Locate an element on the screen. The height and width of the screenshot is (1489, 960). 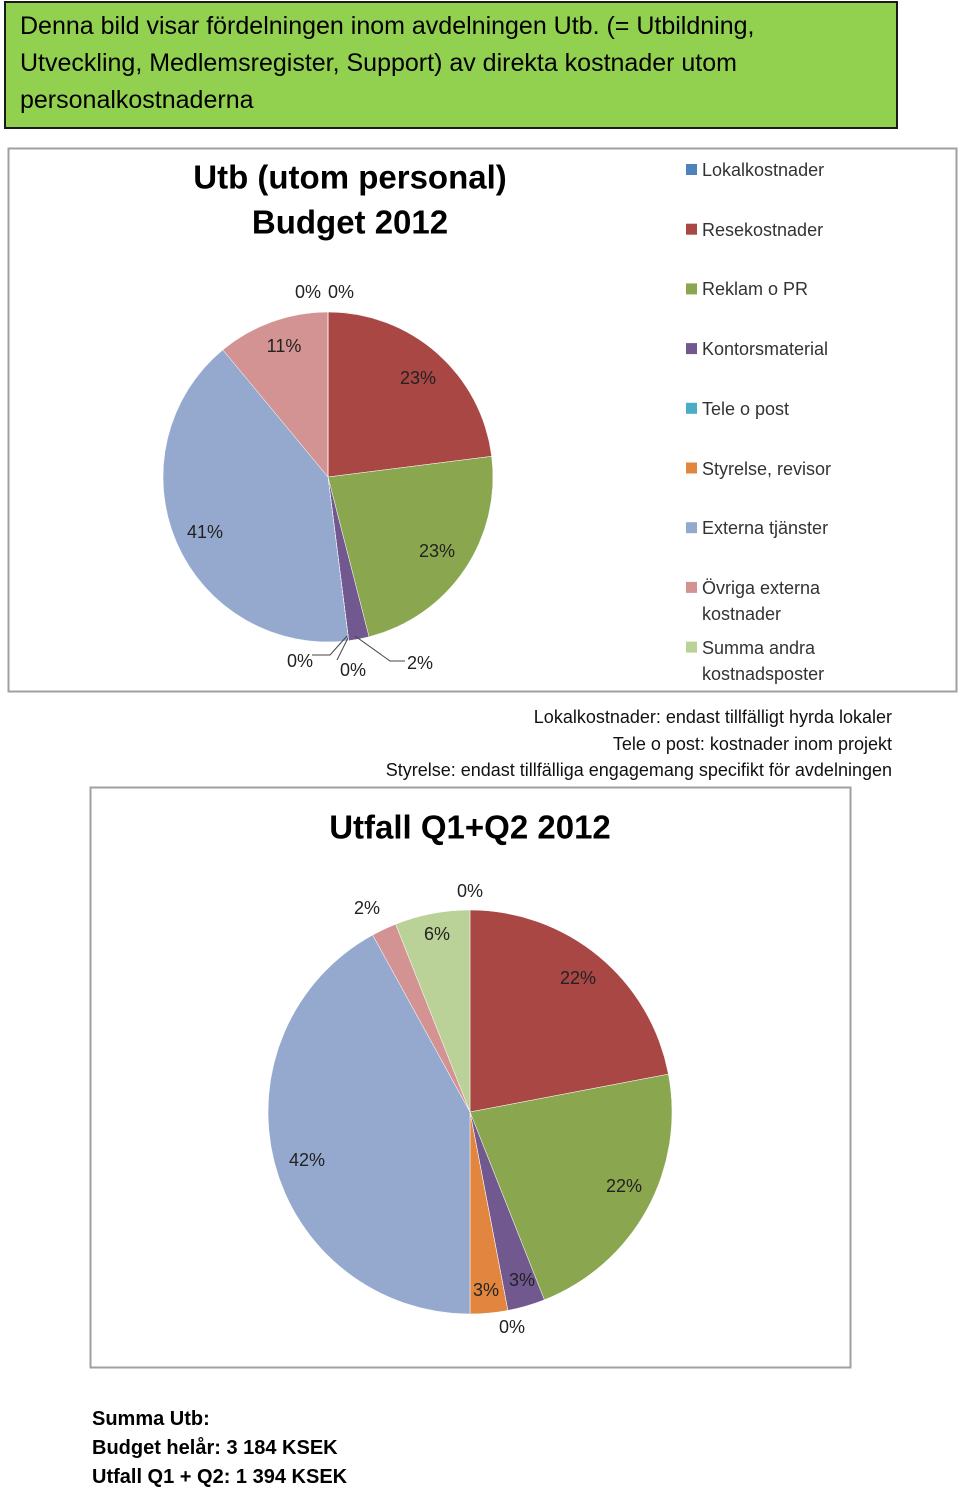
data-label: 6% is located at coordinates (437, 934).